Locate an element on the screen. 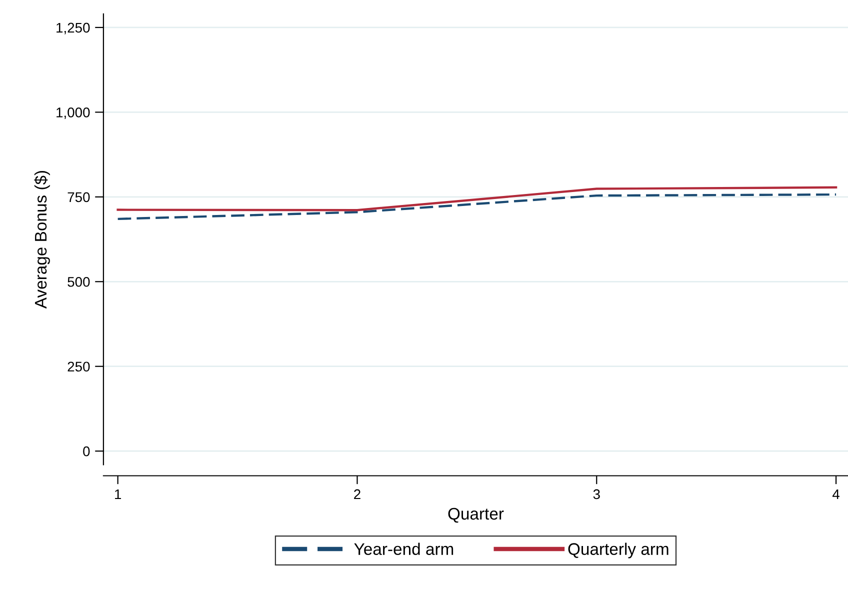 This screenshot has width=848, height=605. x-tick-label: 1 is located at coordinates (118, 494).